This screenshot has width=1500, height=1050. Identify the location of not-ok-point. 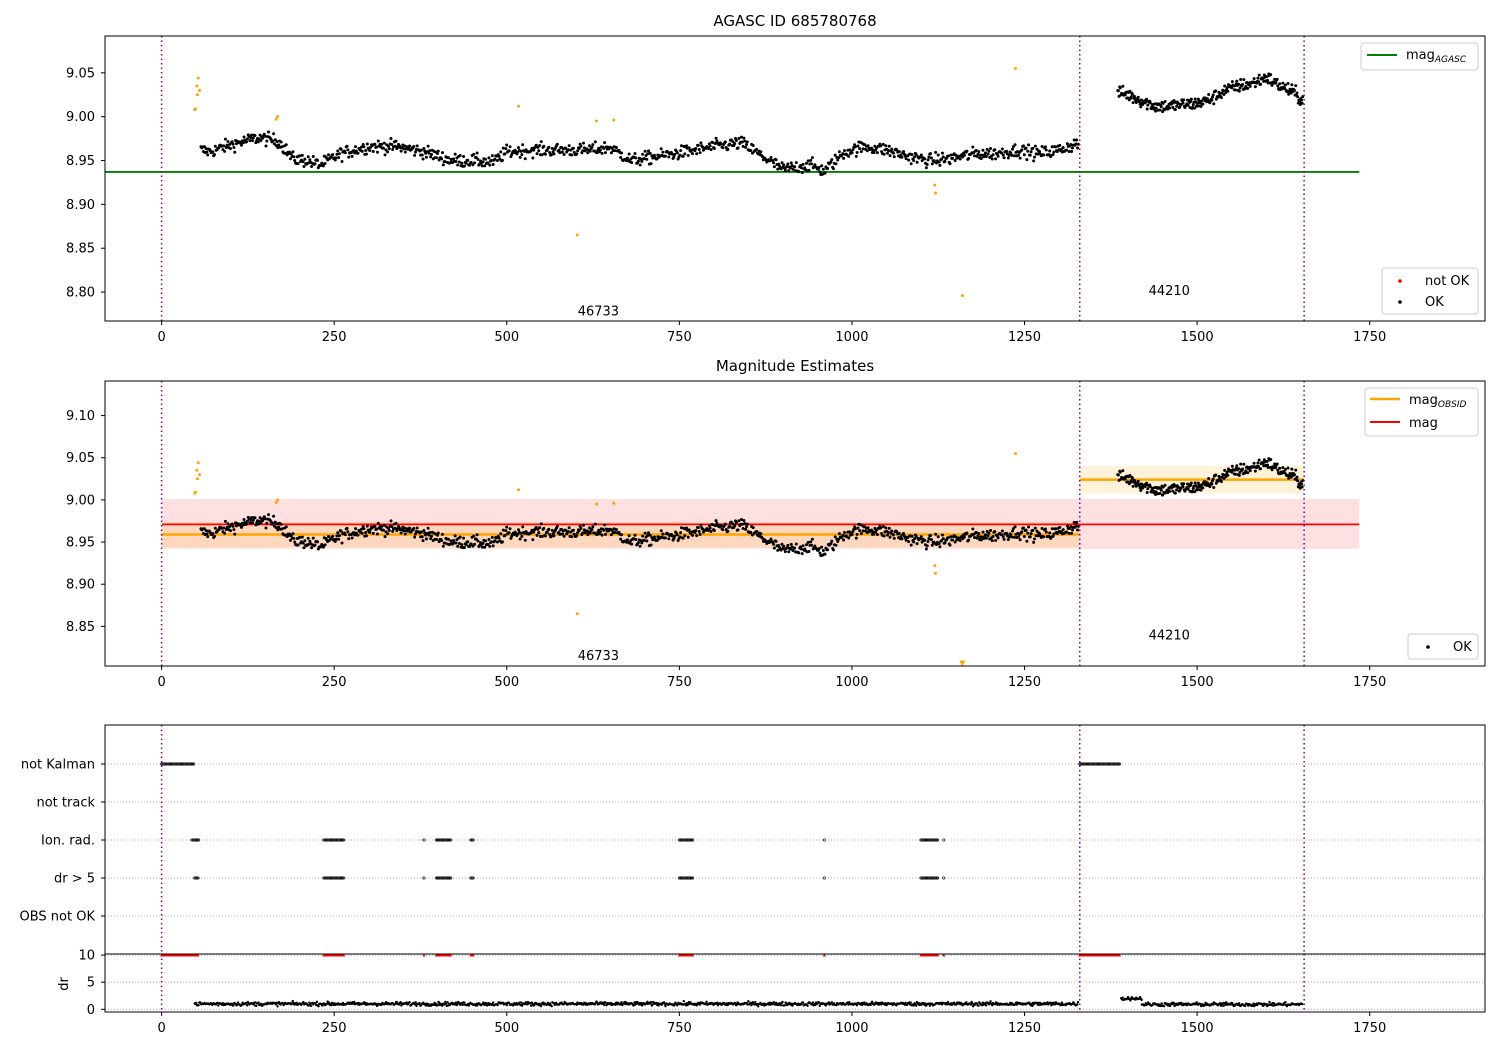
(276, 119).